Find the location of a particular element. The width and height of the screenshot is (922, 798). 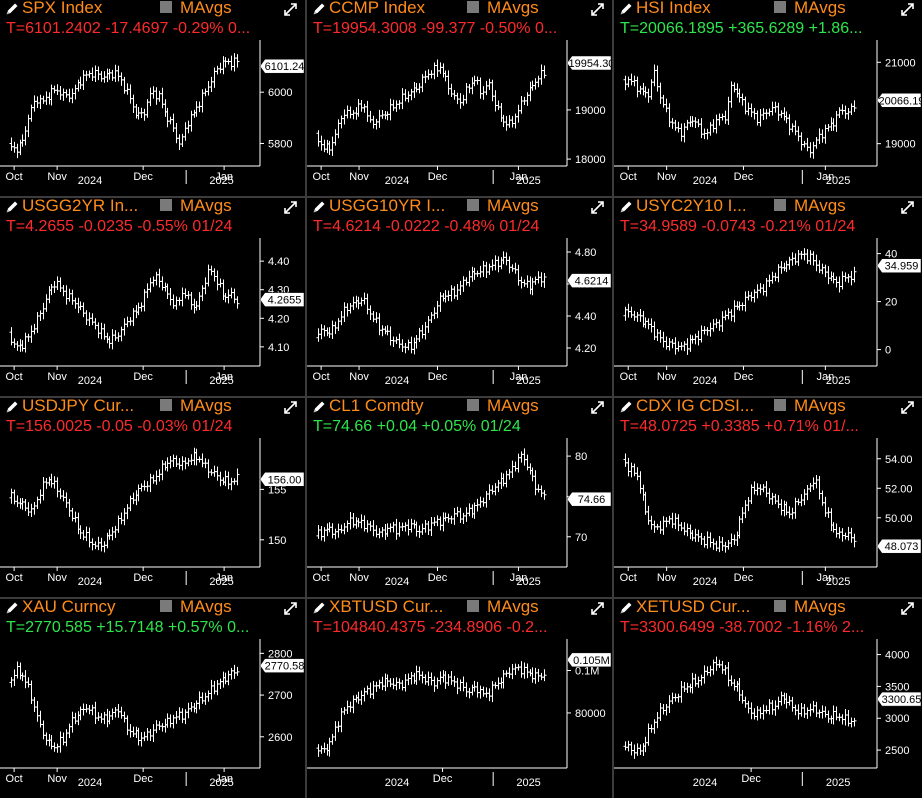

last-price-label: 156.00 is located at coordinates (285, 480).